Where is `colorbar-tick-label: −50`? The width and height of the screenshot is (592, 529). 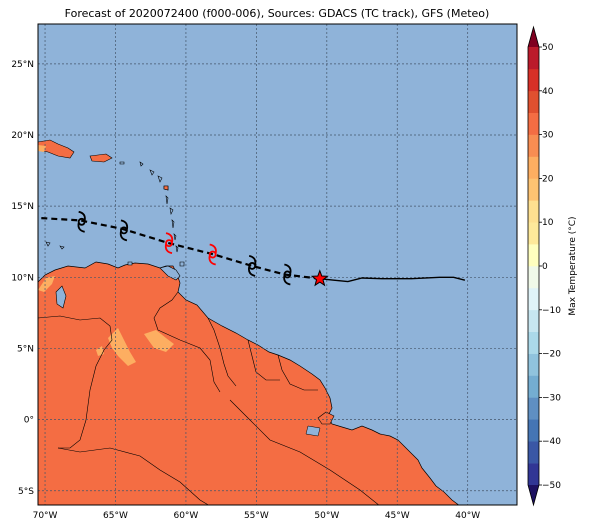 colorbar-tick-label: −50 is located at coordinates (551, 486).